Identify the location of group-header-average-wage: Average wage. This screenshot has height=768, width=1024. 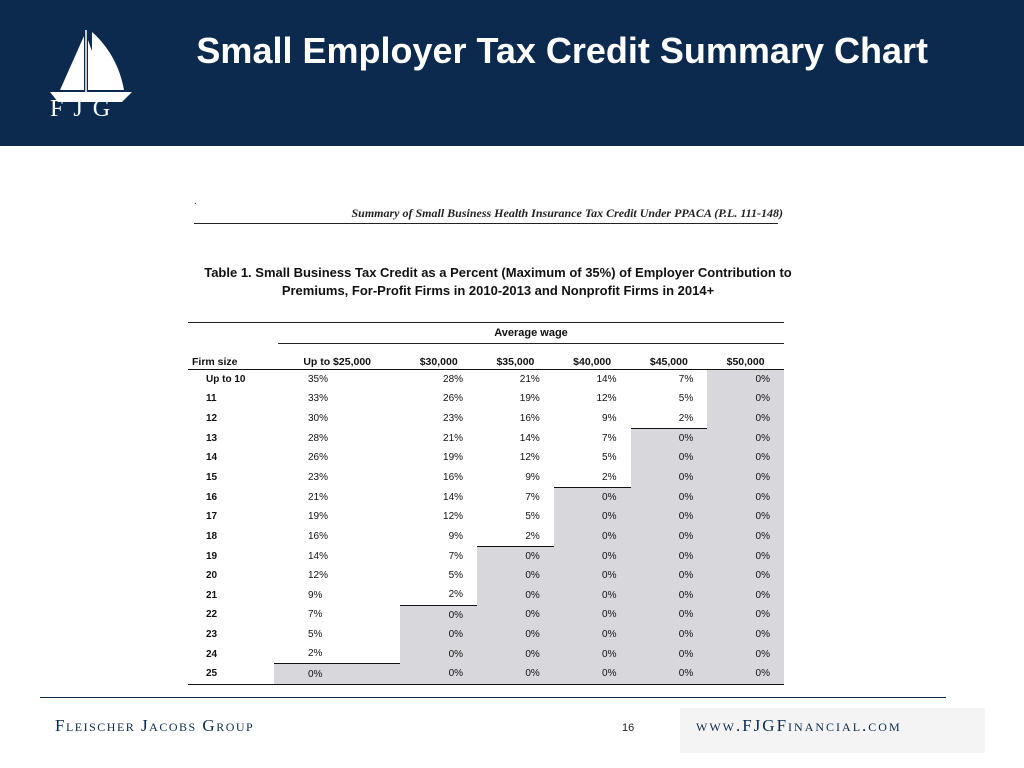
(531, 333).